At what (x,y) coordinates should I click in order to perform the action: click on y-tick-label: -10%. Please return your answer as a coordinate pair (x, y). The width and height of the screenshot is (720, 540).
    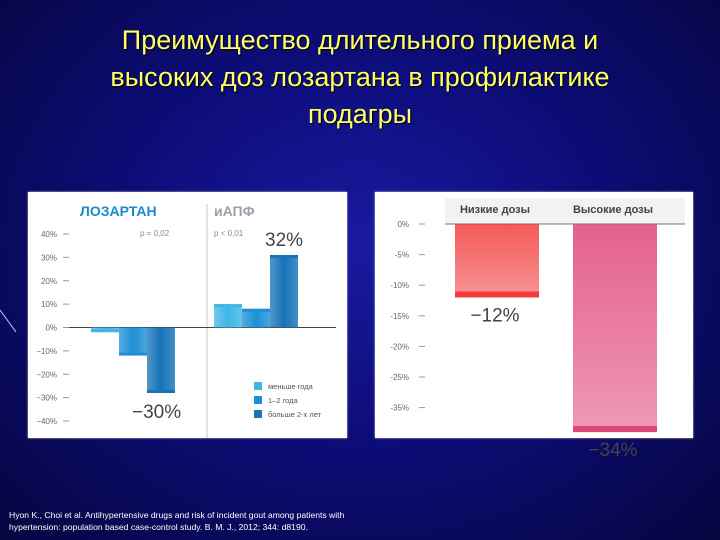
    Looking at the image, I should click on (399, 285).